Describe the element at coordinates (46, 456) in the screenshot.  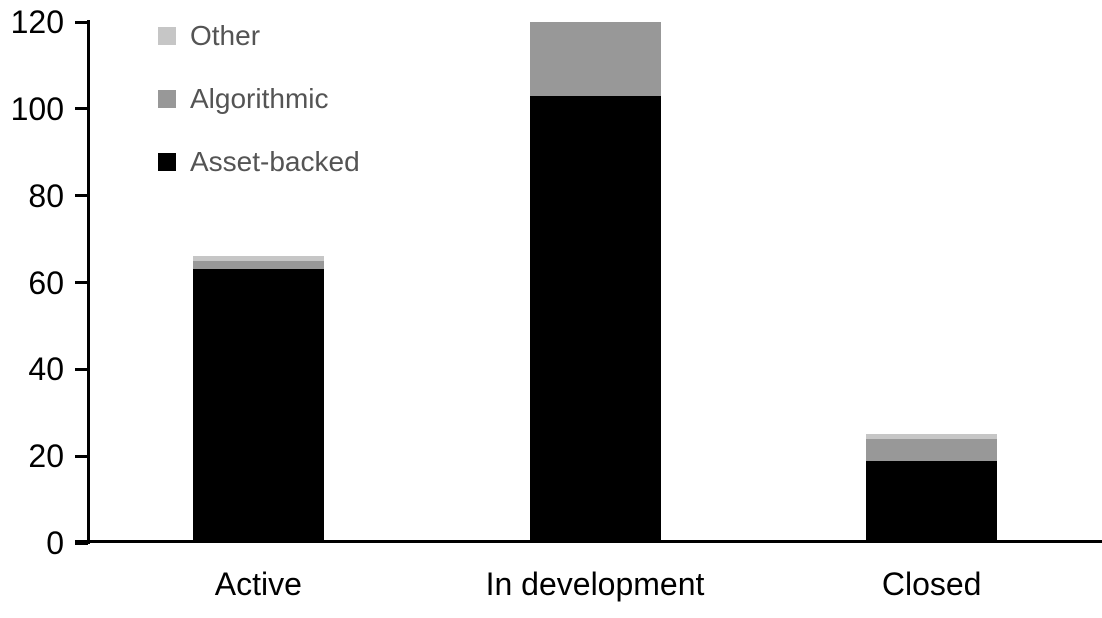
I see `y-tick-label: 20` at that location.